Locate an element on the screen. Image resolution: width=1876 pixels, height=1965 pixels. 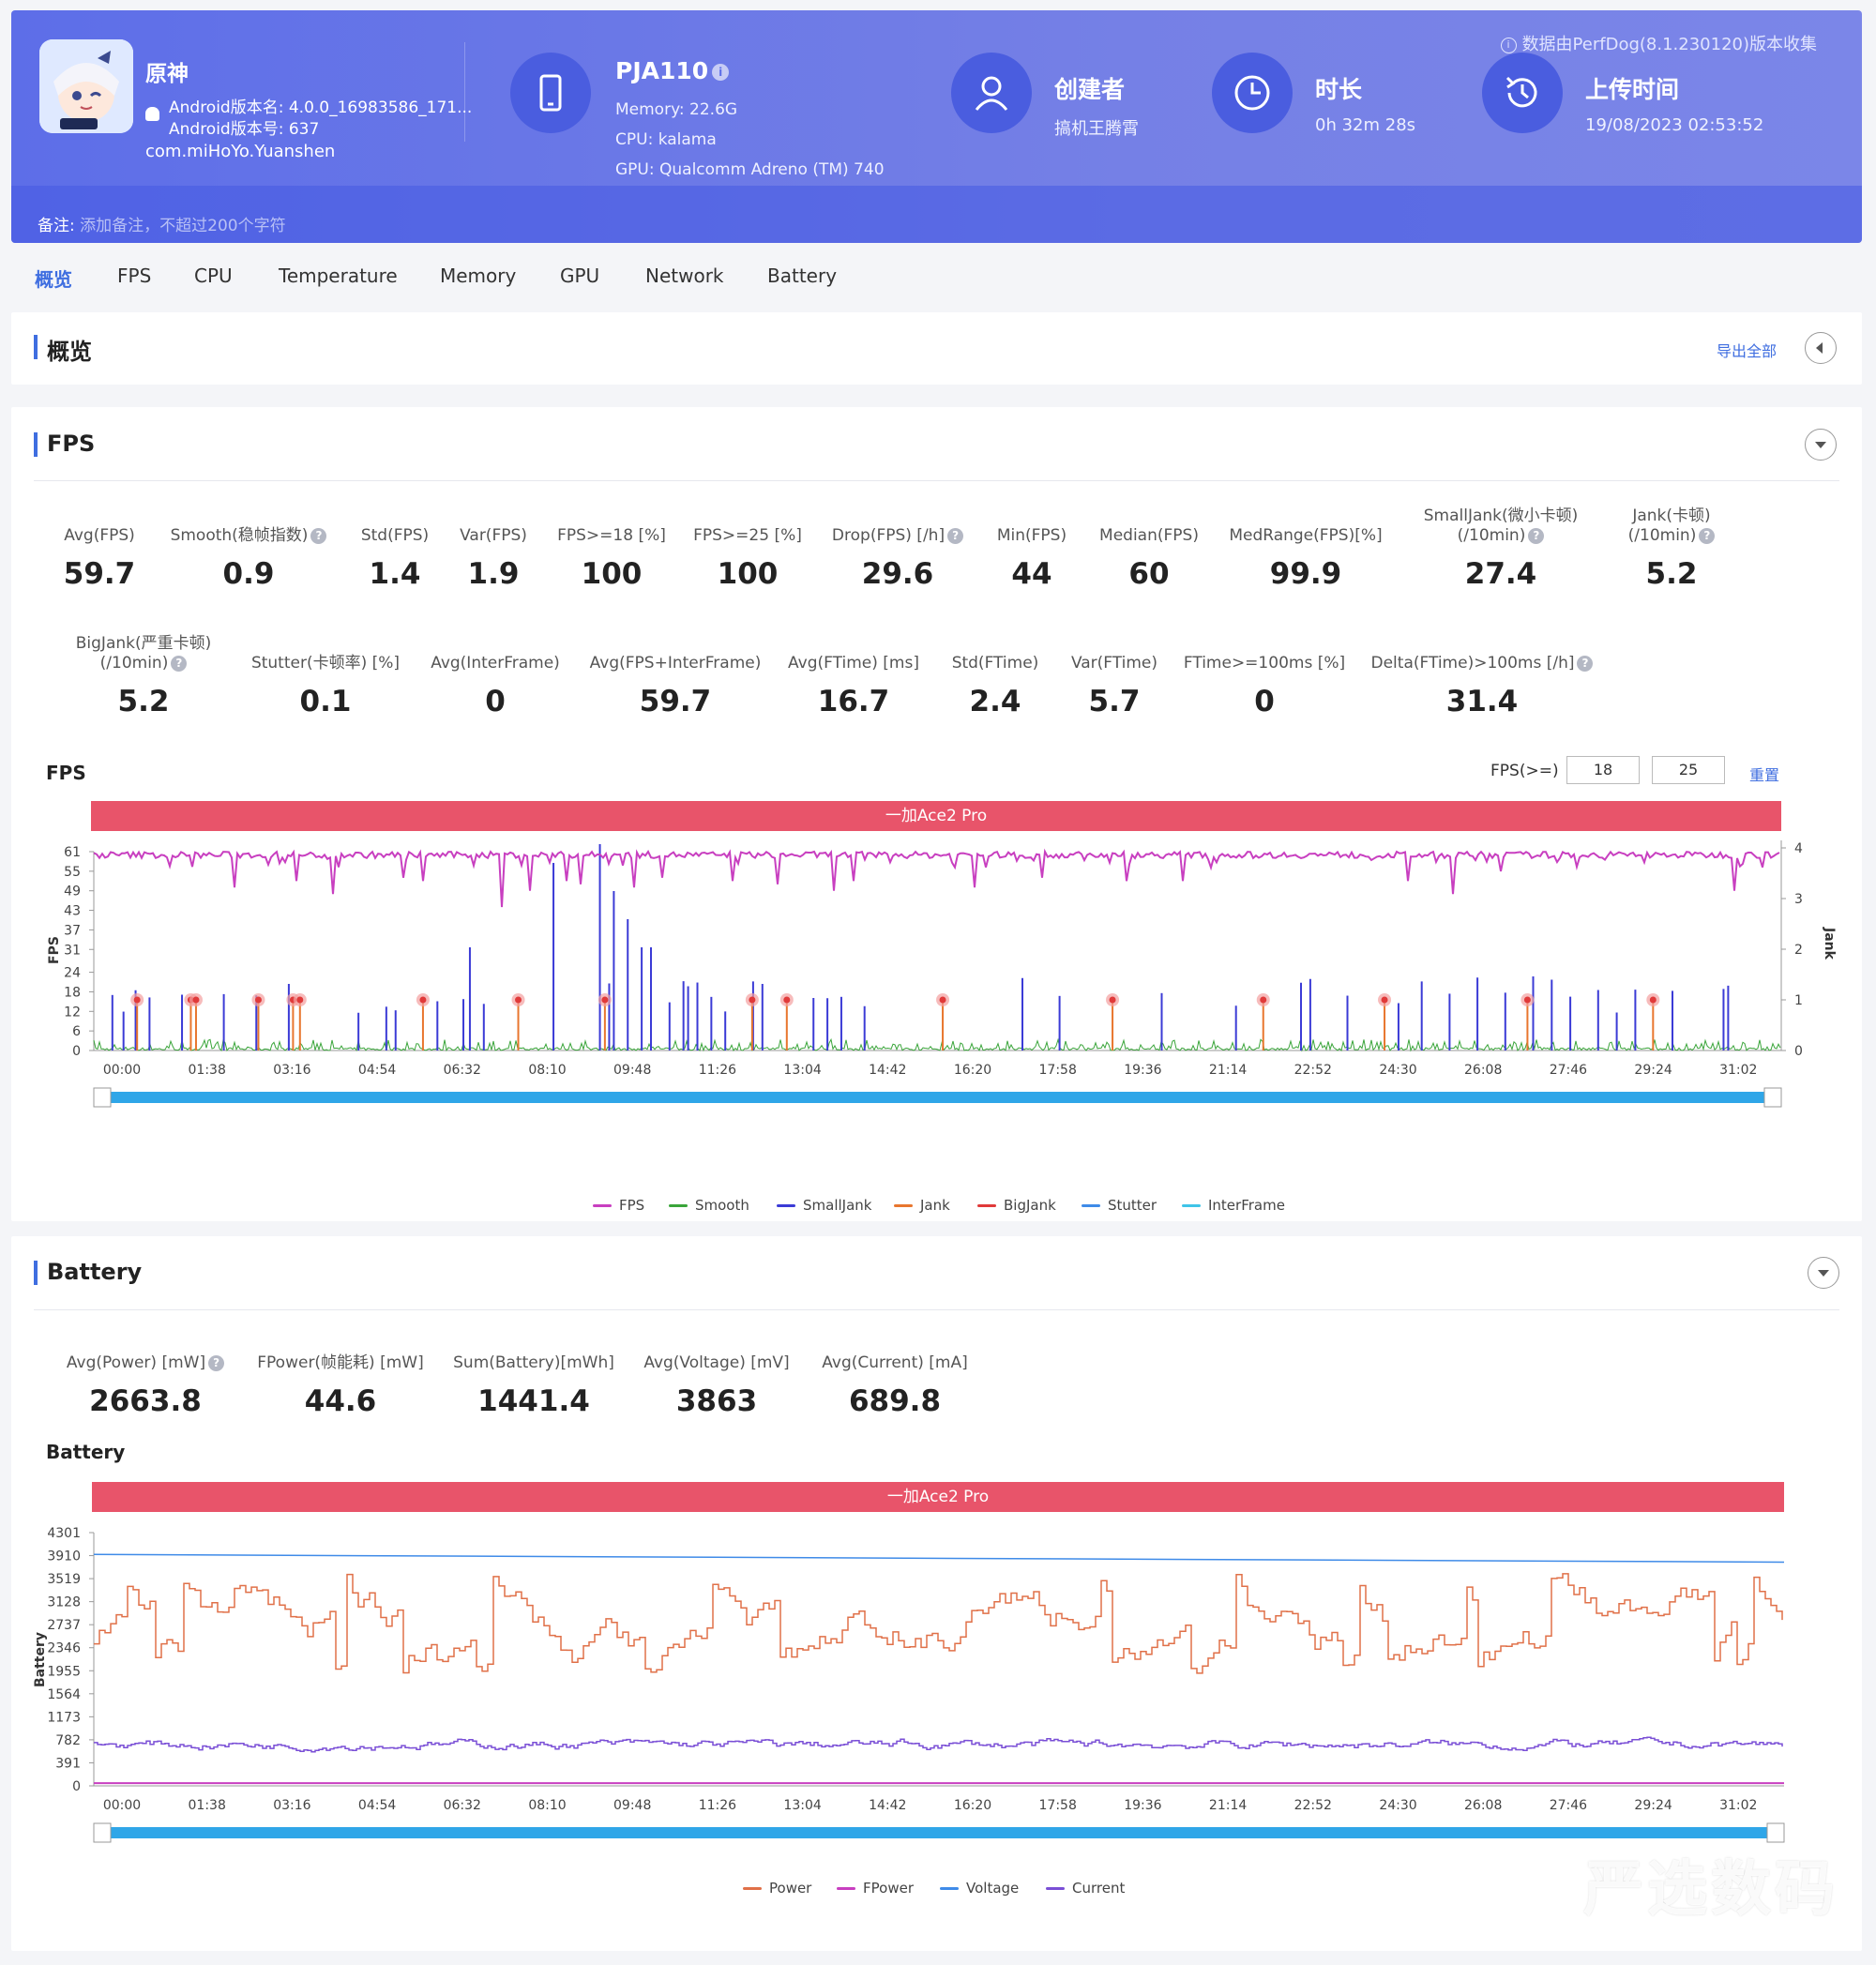
collapse-battery-icon is located at coordinates (1823, 1273).